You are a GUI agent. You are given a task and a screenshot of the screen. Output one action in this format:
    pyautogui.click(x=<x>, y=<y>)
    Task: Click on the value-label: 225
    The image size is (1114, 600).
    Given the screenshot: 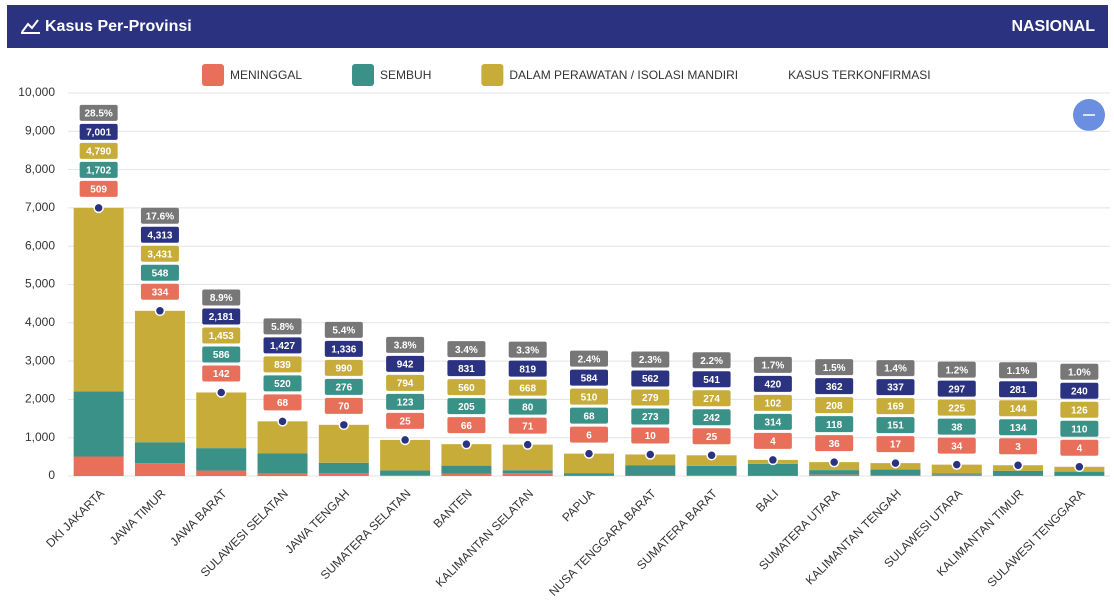 What is the action you would take?
    pyautogui.click(x=956, y=408)
    